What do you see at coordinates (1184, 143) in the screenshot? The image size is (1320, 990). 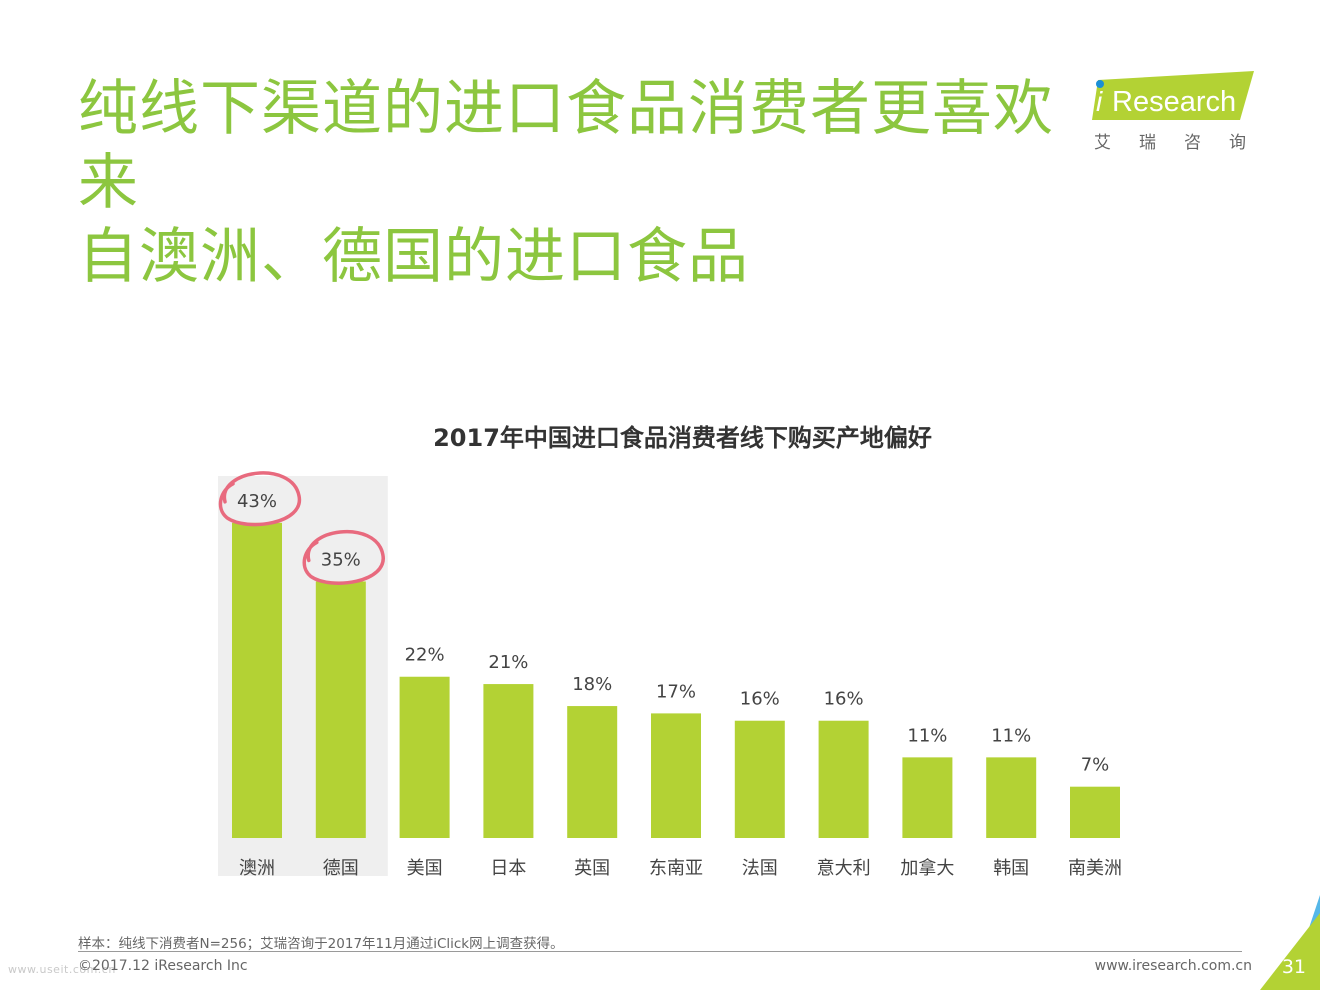 I see `logo-subtitle: 艾瑞咨询` at bounding box center [1184, 143].